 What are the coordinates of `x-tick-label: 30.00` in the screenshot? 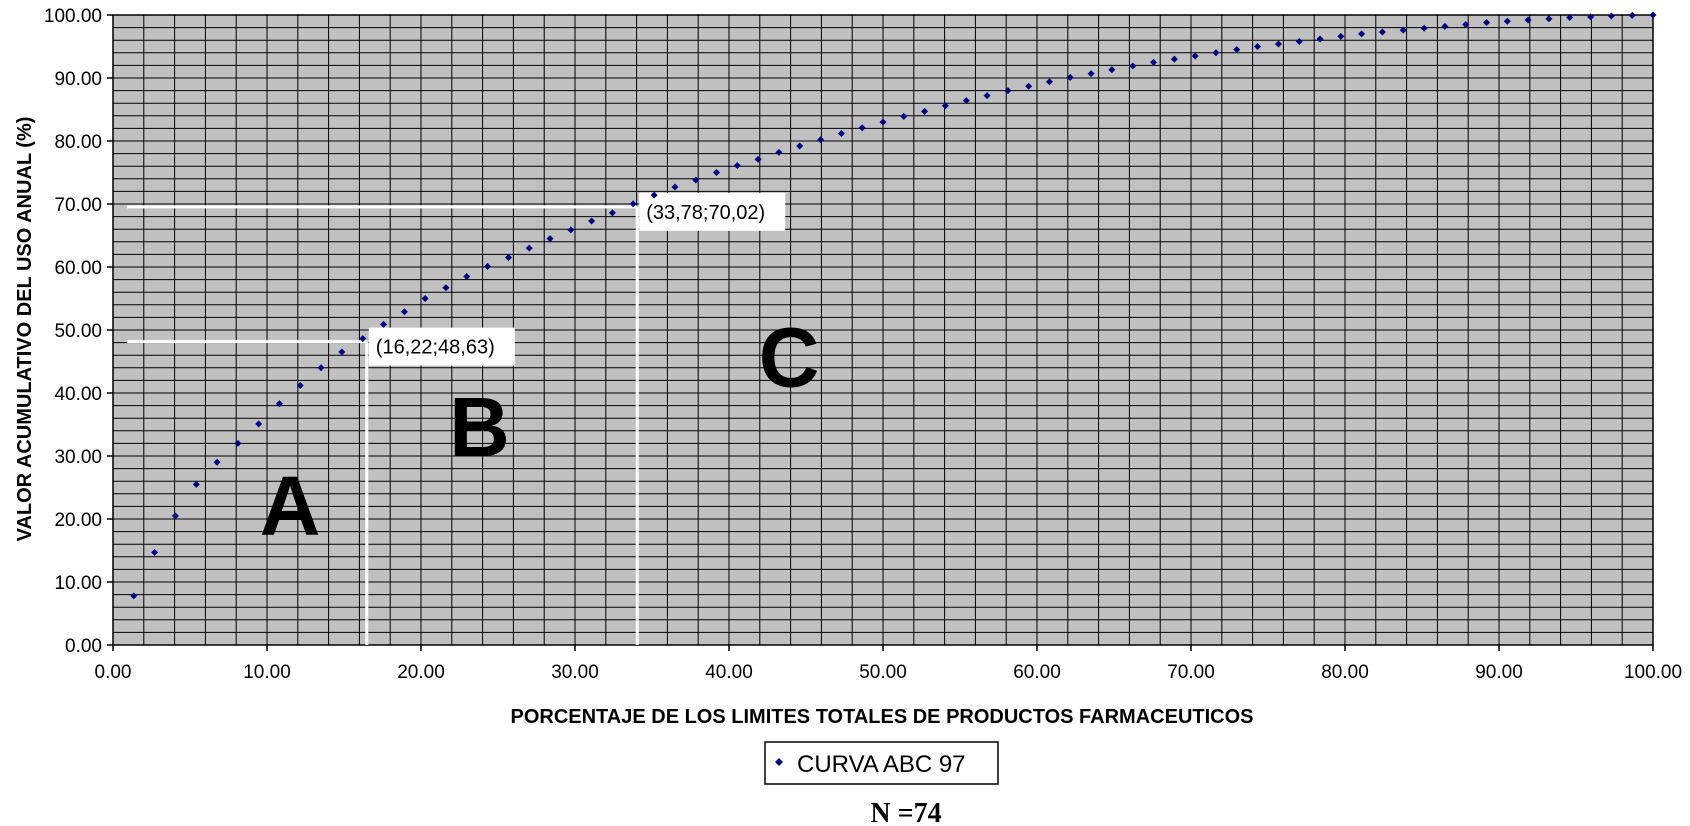 It's located at (575, 672).